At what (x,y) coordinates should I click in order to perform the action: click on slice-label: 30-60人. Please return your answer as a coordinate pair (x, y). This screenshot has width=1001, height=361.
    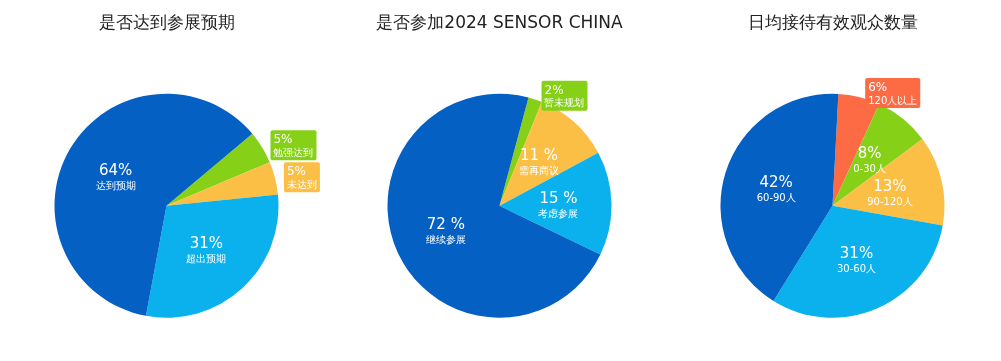
    Looking at the image, I should click on (856, 269).